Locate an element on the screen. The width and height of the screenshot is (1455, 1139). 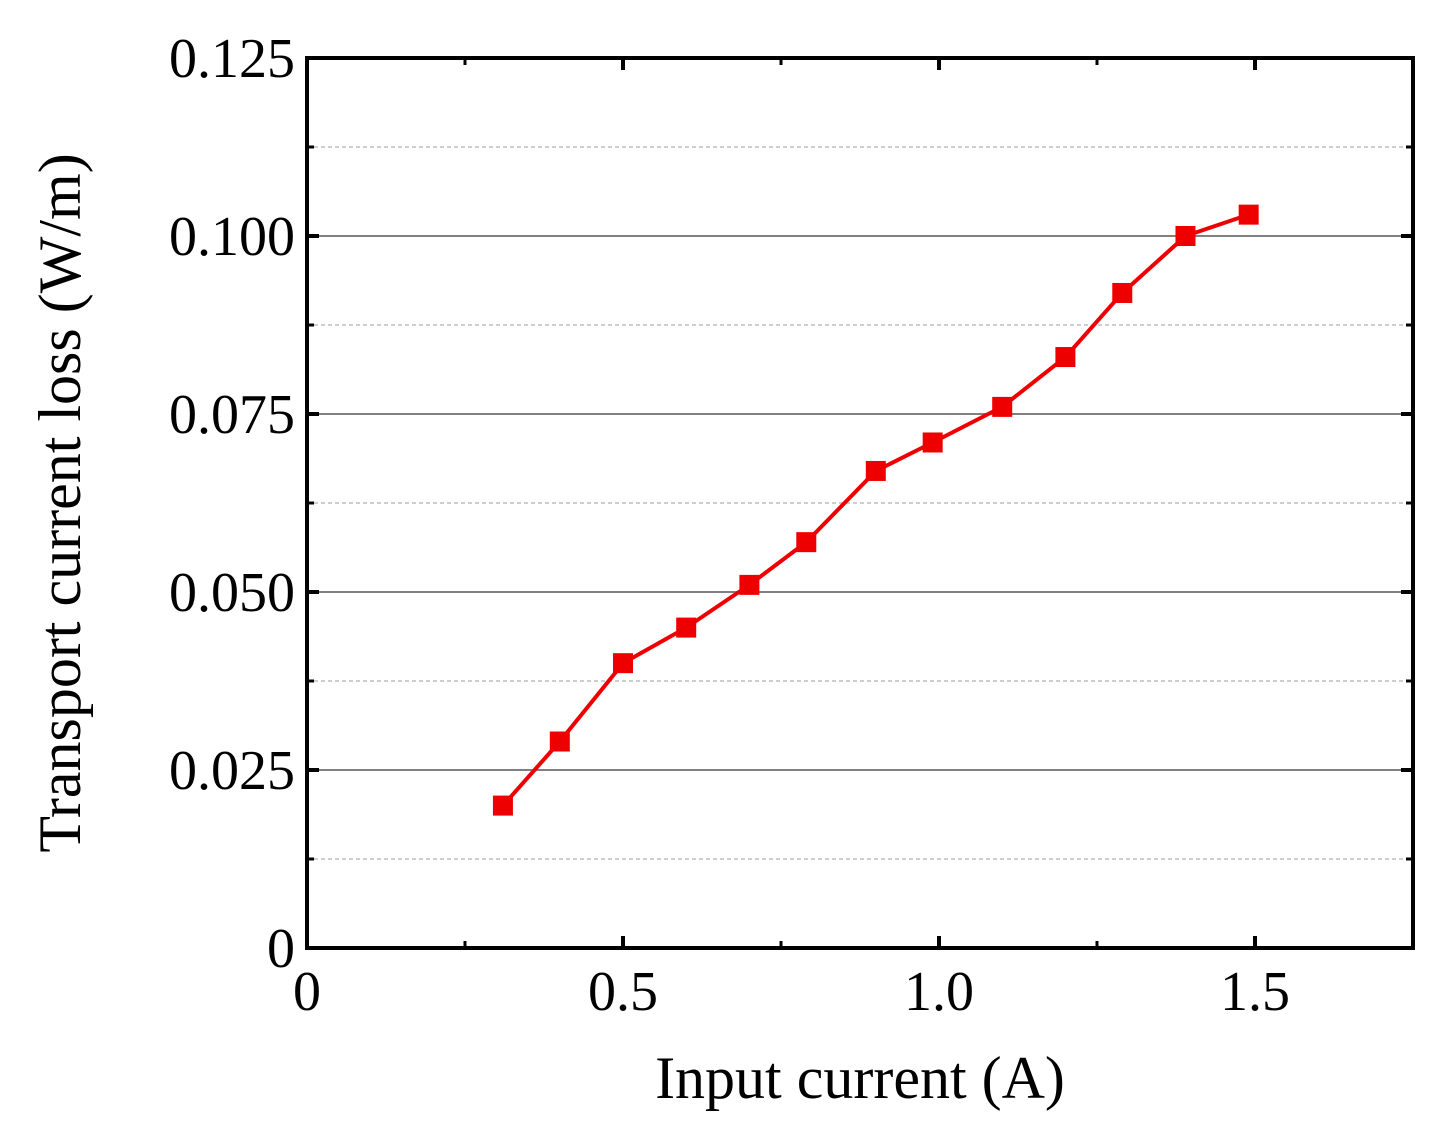
y-tick-label: 0.075 is located at coordinates (232, 415).